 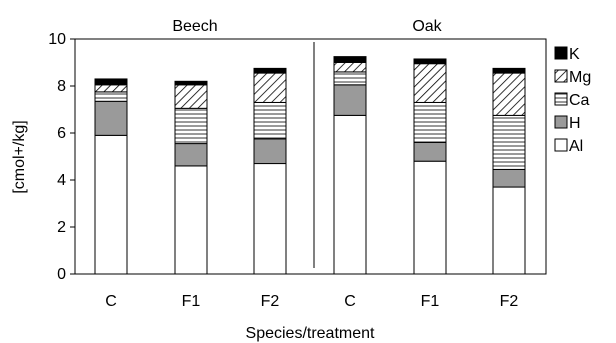 What do you see at coordinates (580, 77) in the screenshot?
I see `legend-label-mg: Mg` at bounding box center [580, 77].